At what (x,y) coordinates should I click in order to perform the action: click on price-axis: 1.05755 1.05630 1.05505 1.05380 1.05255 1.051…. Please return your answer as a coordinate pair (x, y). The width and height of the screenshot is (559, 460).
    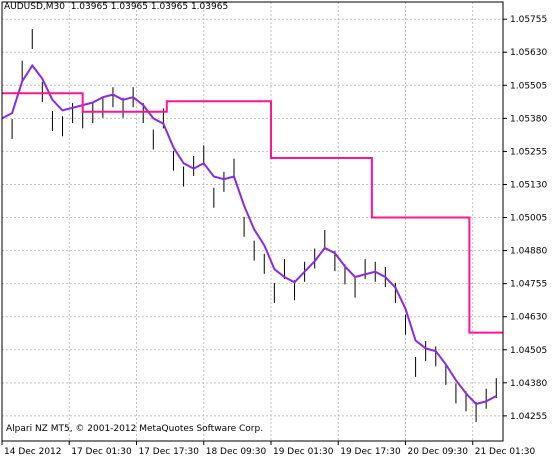
    Looking at the image, I should click on (525, 218).